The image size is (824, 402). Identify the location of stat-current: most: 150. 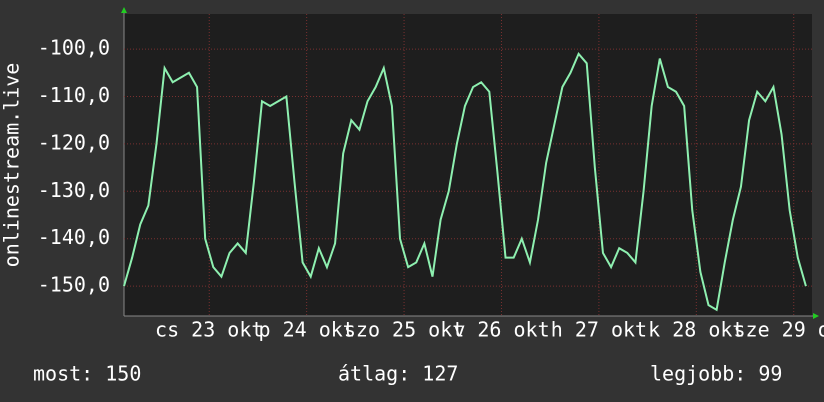
(87, 374).